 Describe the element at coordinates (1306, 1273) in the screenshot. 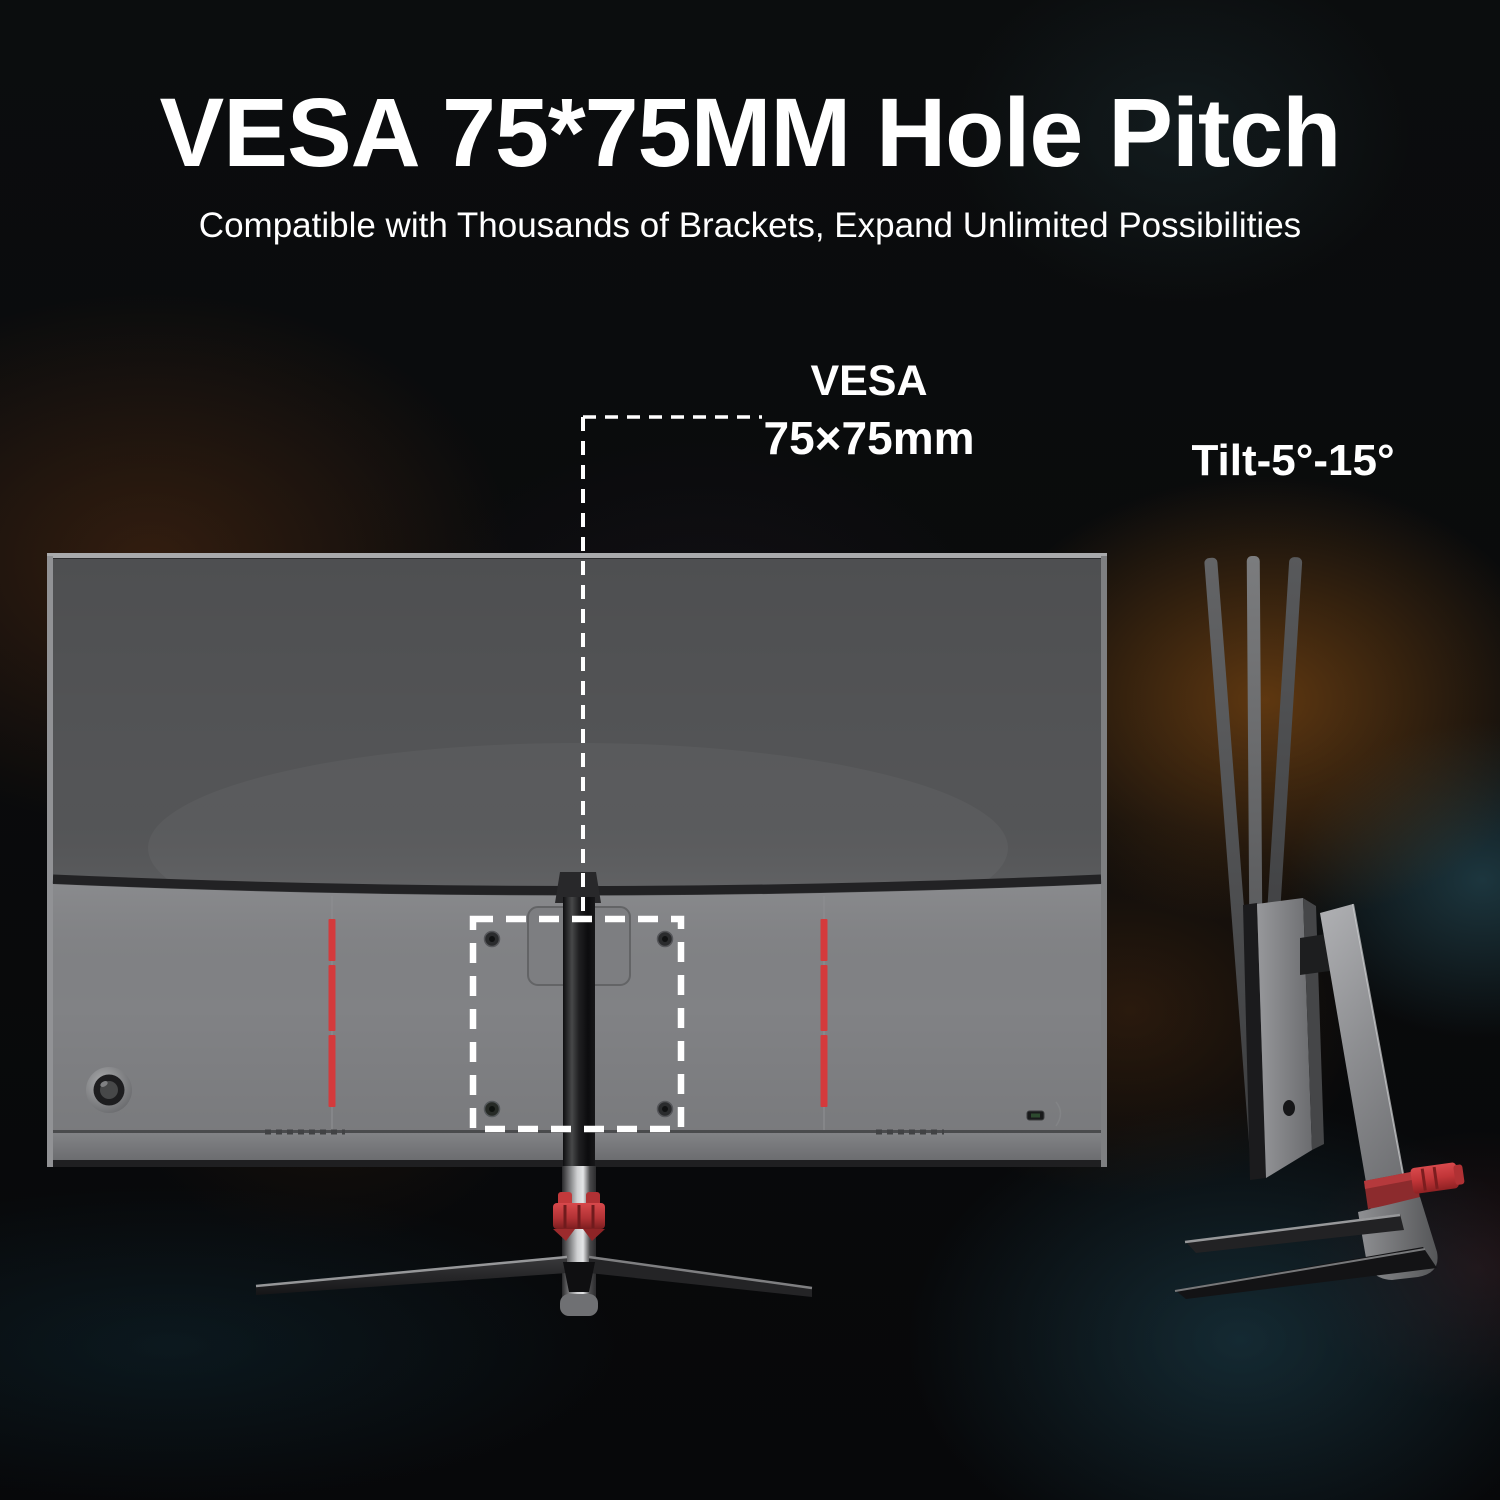

I see `side-foot-lower` at that location.